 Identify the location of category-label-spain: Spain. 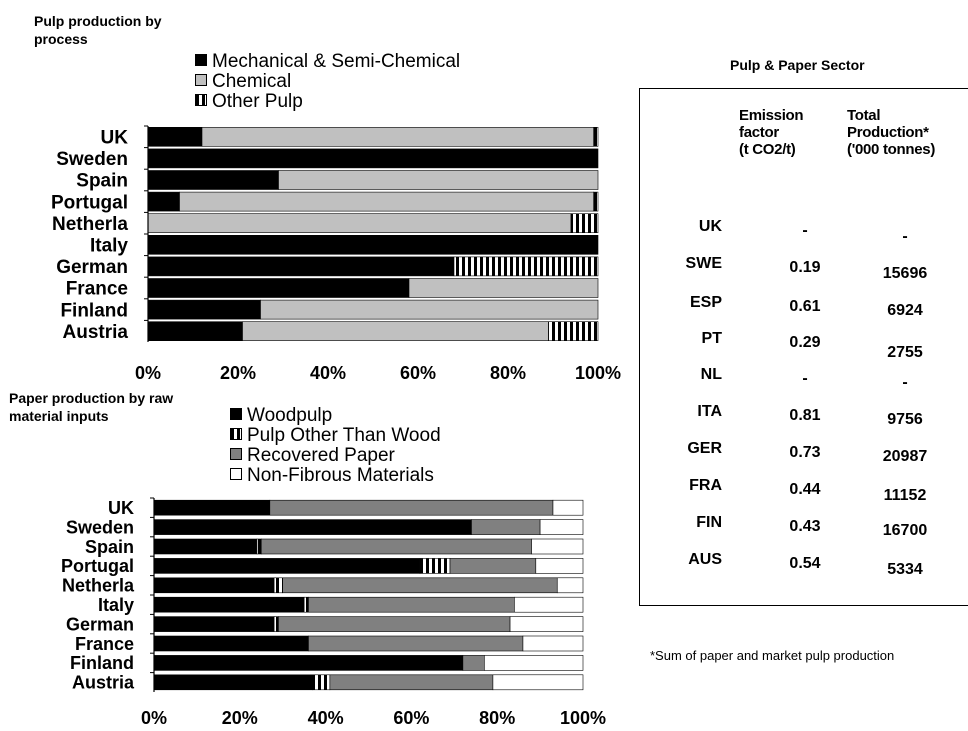
(102, 181).